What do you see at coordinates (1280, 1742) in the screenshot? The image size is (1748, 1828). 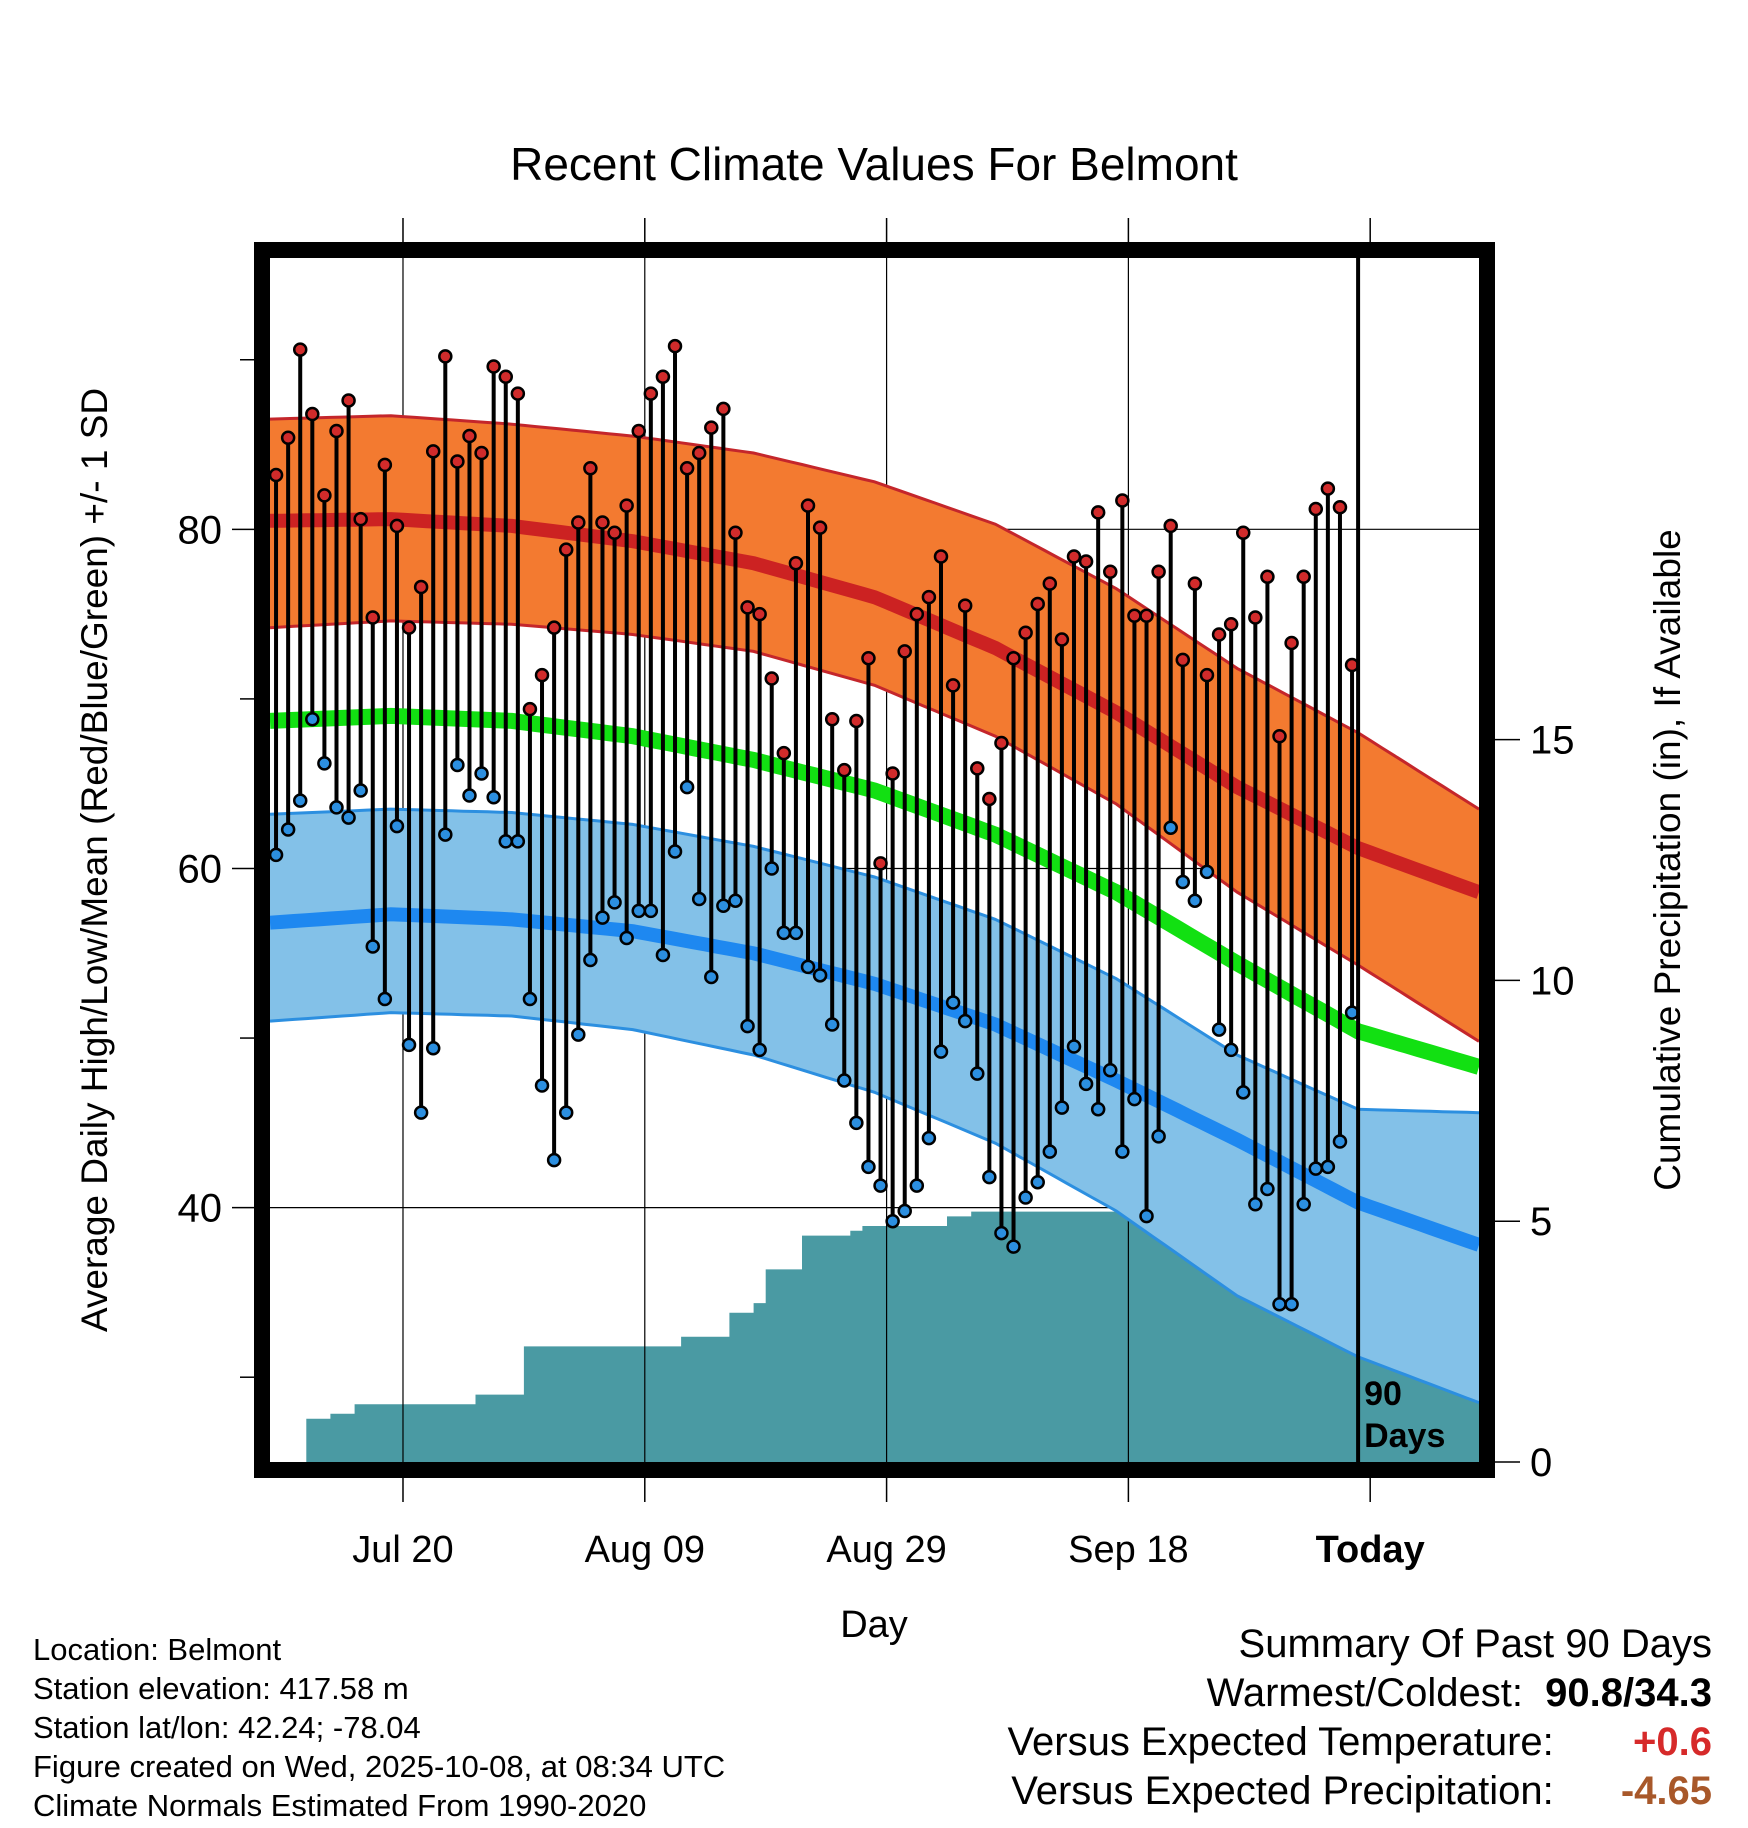 I see `temperature-anomaly-label: Versus Expected Temperature:` at bounding box center [1280, 1742].